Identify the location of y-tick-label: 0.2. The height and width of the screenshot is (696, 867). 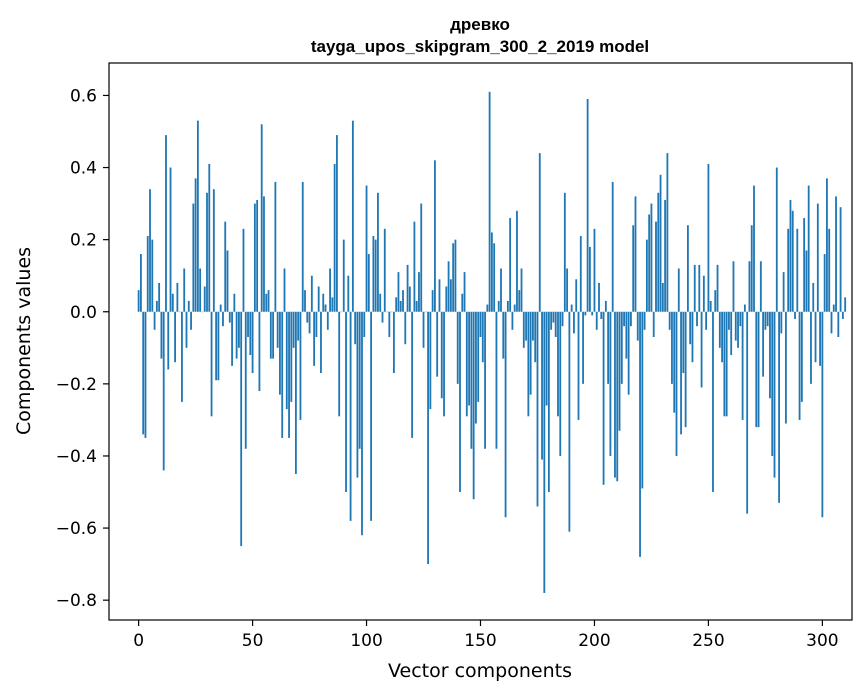
(83, 241).